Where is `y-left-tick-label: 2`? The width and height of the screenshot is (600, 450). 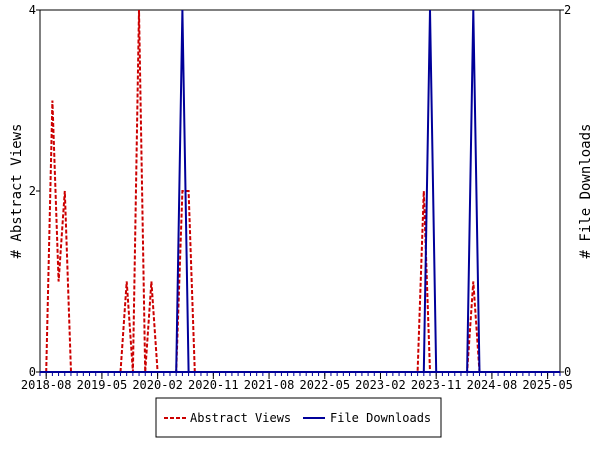 y-left-tick-label: 2 is located at coordinates (32, 191).